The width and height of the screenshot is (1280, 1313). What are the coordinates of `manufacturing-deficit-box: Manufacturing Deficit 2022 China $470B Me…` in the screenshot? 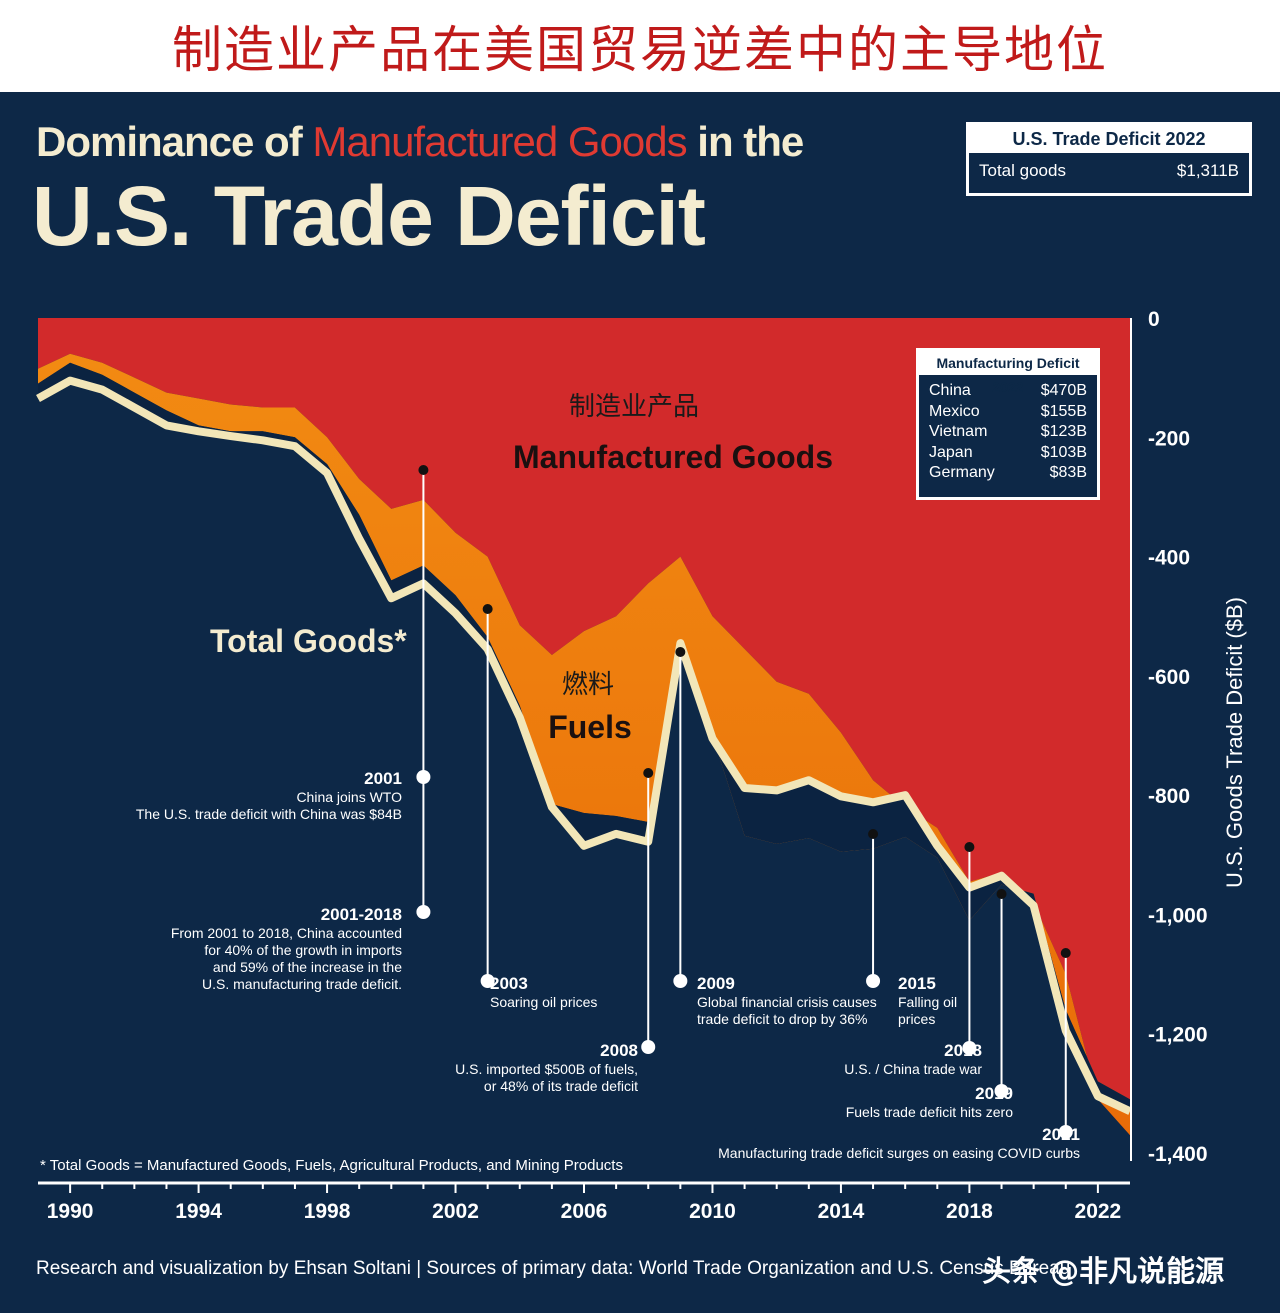 It's located at (1008, 424).